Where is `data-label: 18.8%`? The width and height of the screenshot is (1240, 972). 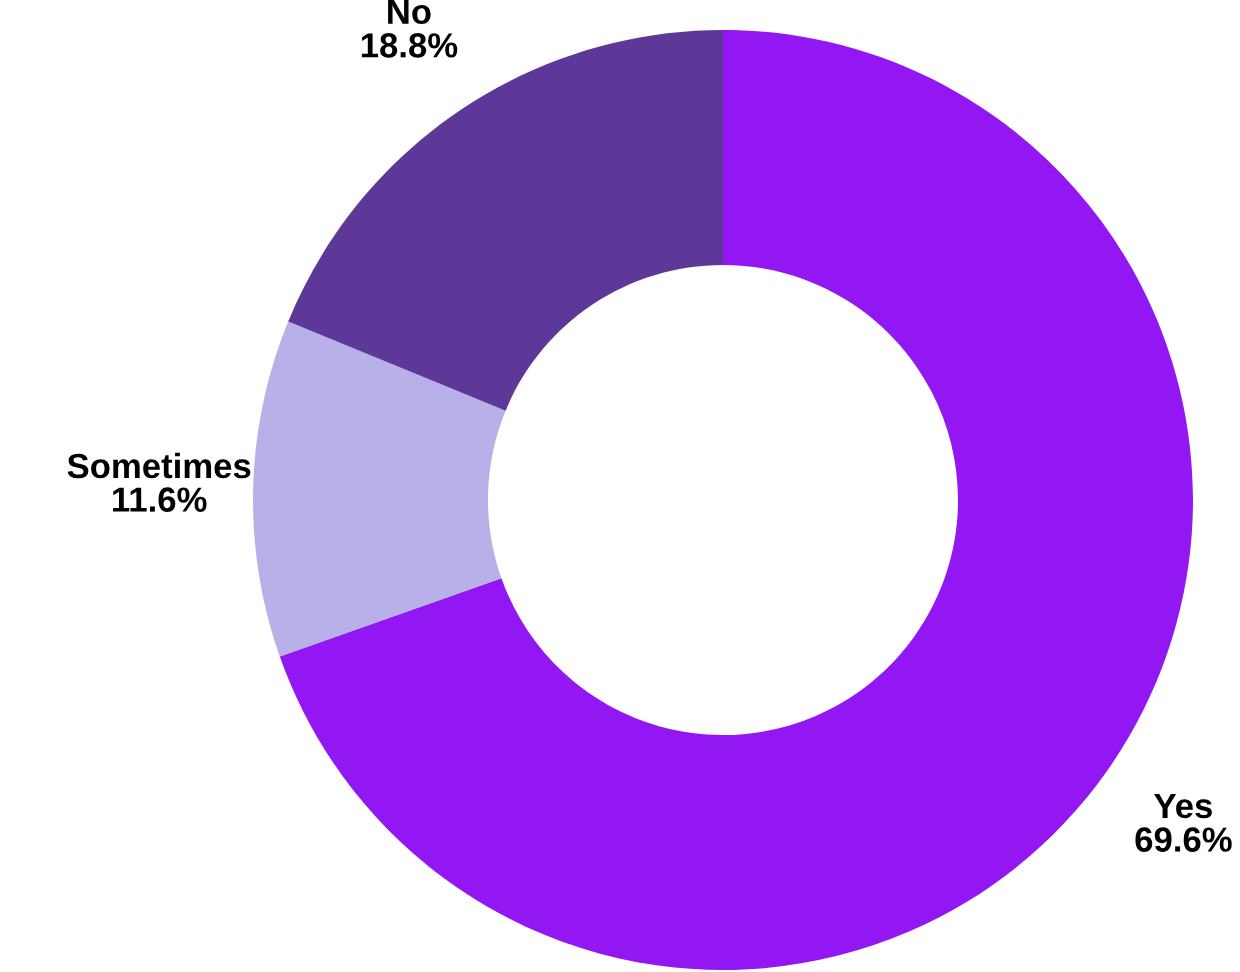
data-label: 18.8% is located at coordinates (409, 45).